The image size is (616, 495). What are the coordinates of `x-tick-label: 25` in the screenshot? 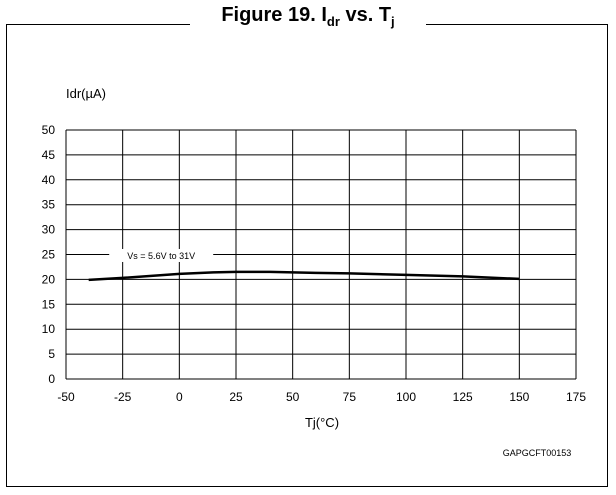 It's located at (236, 397).